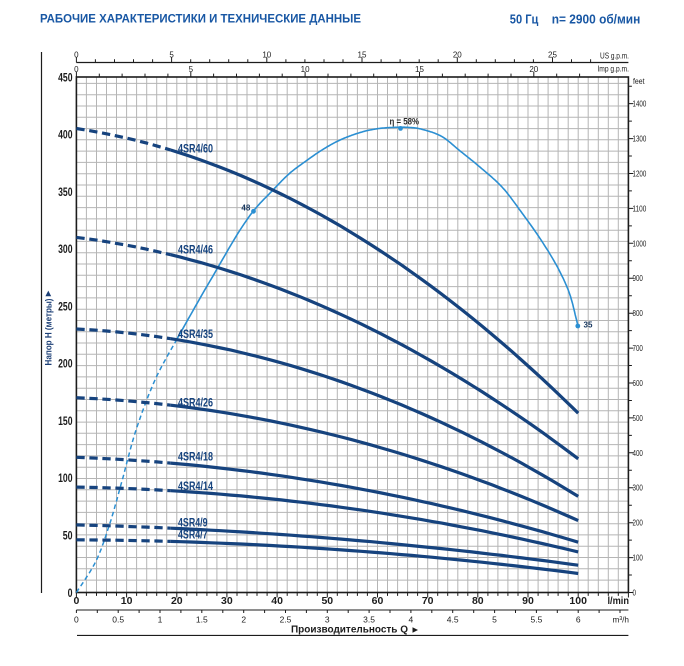 The image size is (684, 666). I want to click on svg-text: 70, so click(428, 601).